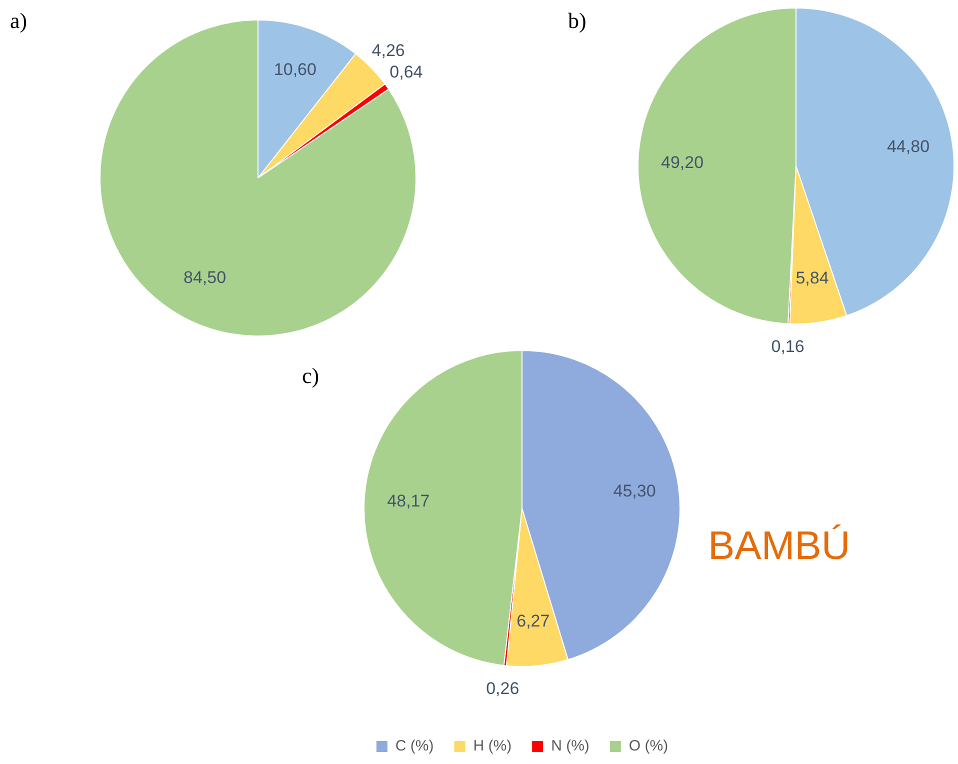 The height and width of the screenshot is (764, 958). I want to click on data-label: 6,27, so click(533, 620).